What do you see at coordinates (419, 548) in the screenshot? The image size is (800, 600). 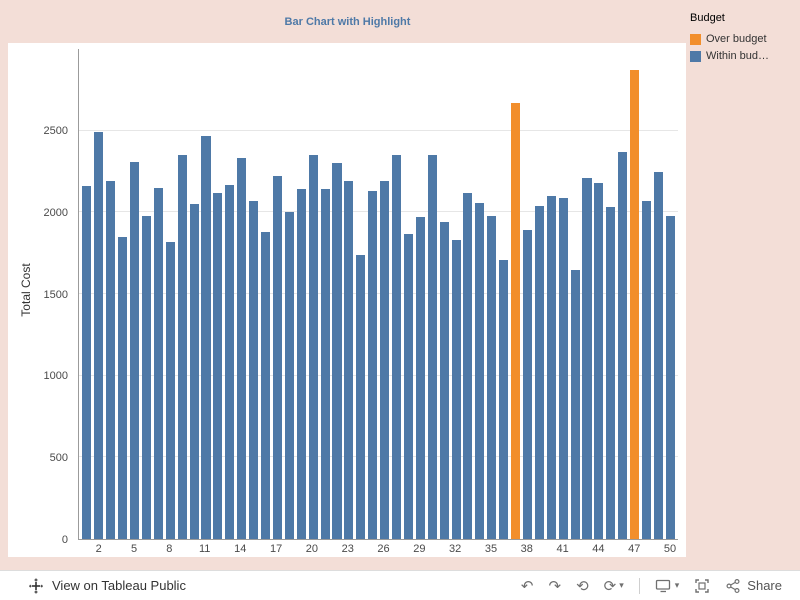 I see `x-tick-label: 29` at bounding box center [419, 548].